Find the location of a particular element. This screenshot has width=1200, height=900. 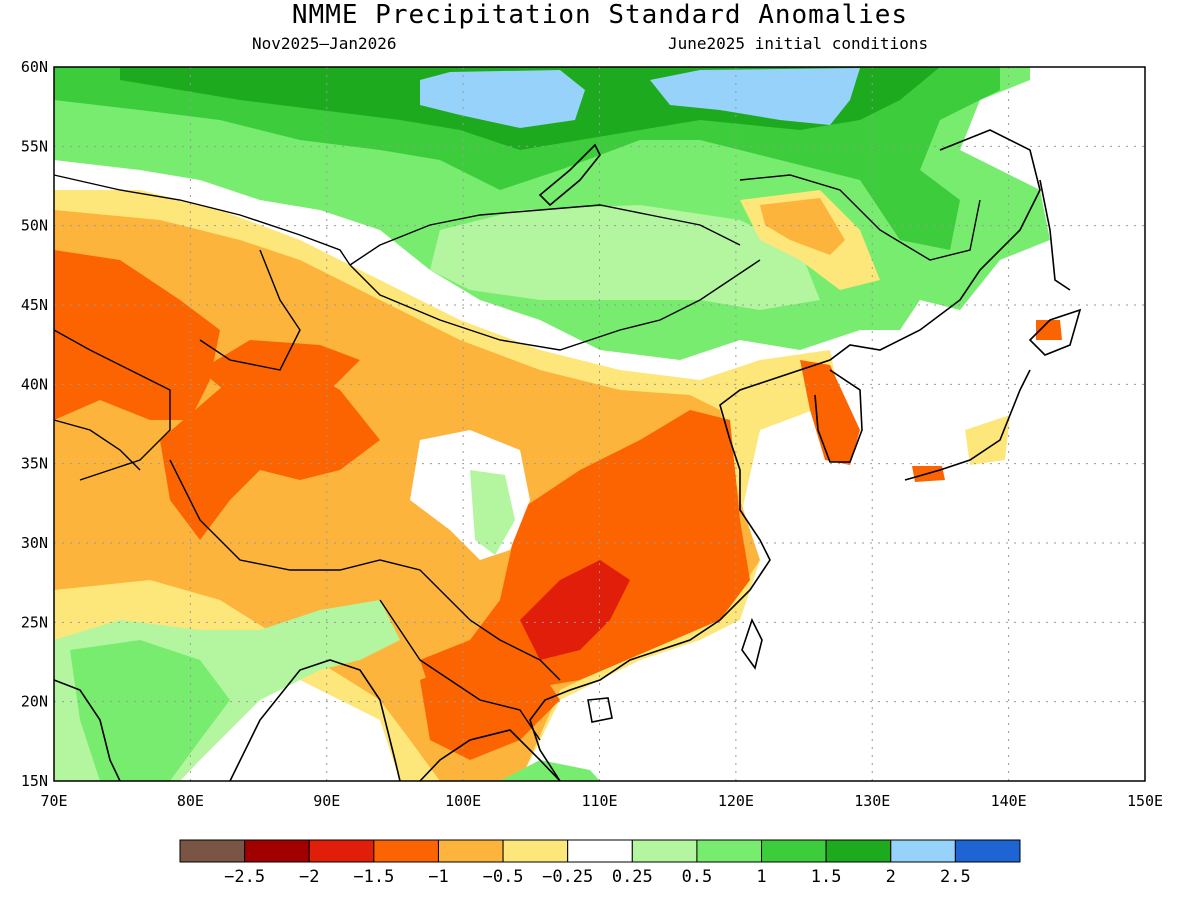

lon-label: 140E is located at coordinates (1009, 801).